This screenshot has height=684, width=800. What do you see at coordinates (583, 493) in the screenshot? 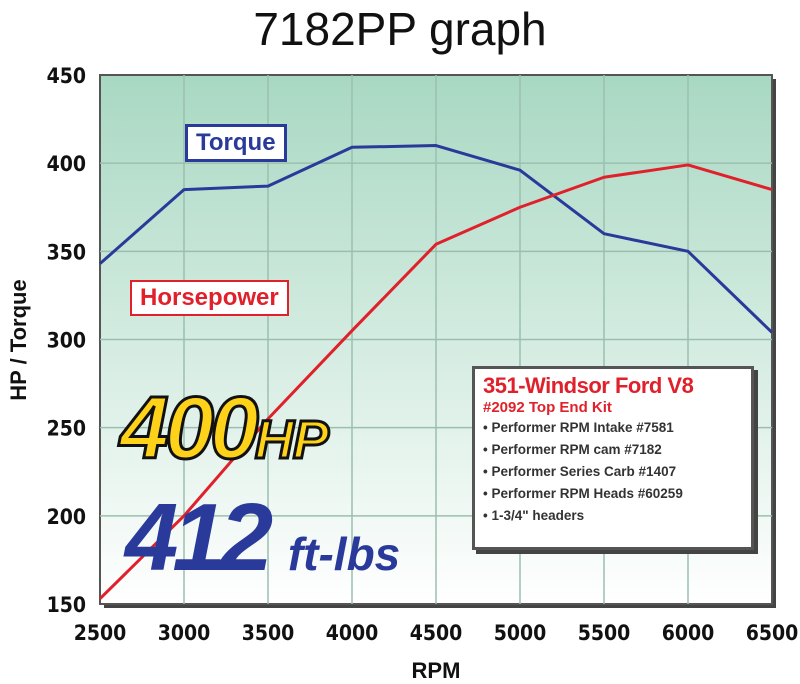
I see `info-item: • Performer RPM Heads #60259` at bounding box center [583, 493].